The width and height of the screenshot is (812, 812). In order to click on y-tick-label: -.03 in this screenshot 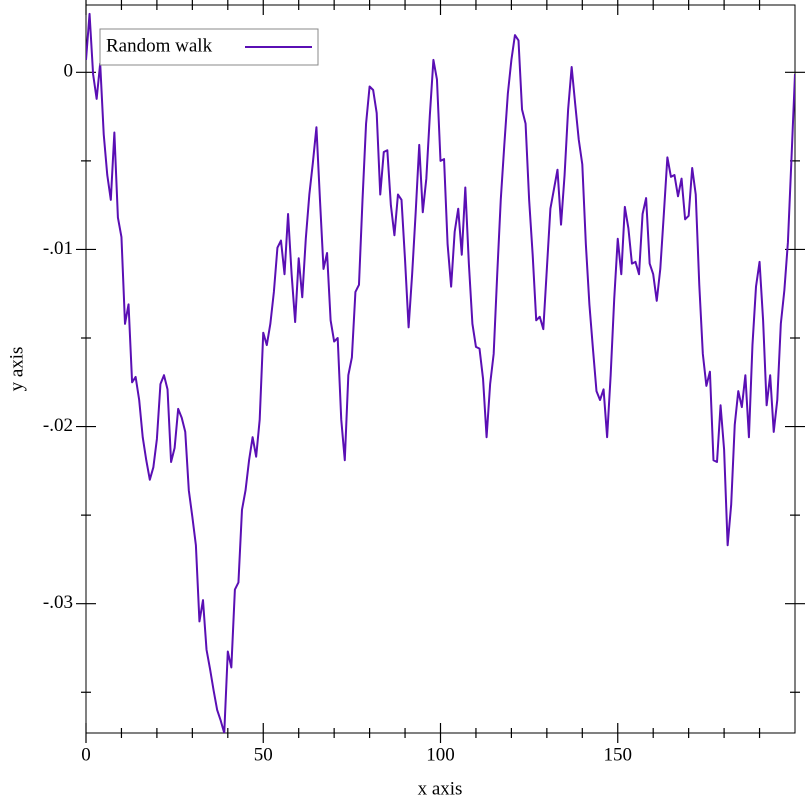, I will do `click(58, 602)`.